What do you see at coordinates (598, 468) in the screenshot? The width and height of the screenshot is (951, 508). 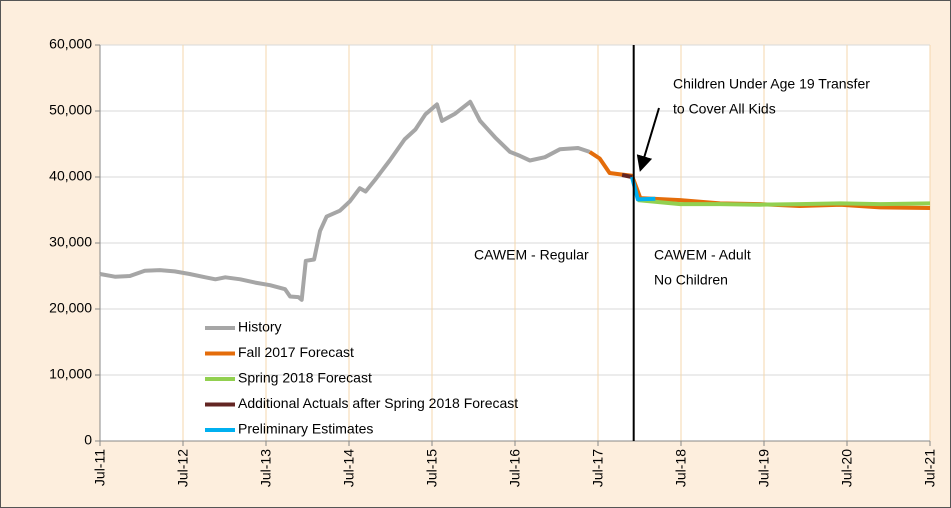 I see `x-tick-label: Jul-17` at bounding box center [598, 468].